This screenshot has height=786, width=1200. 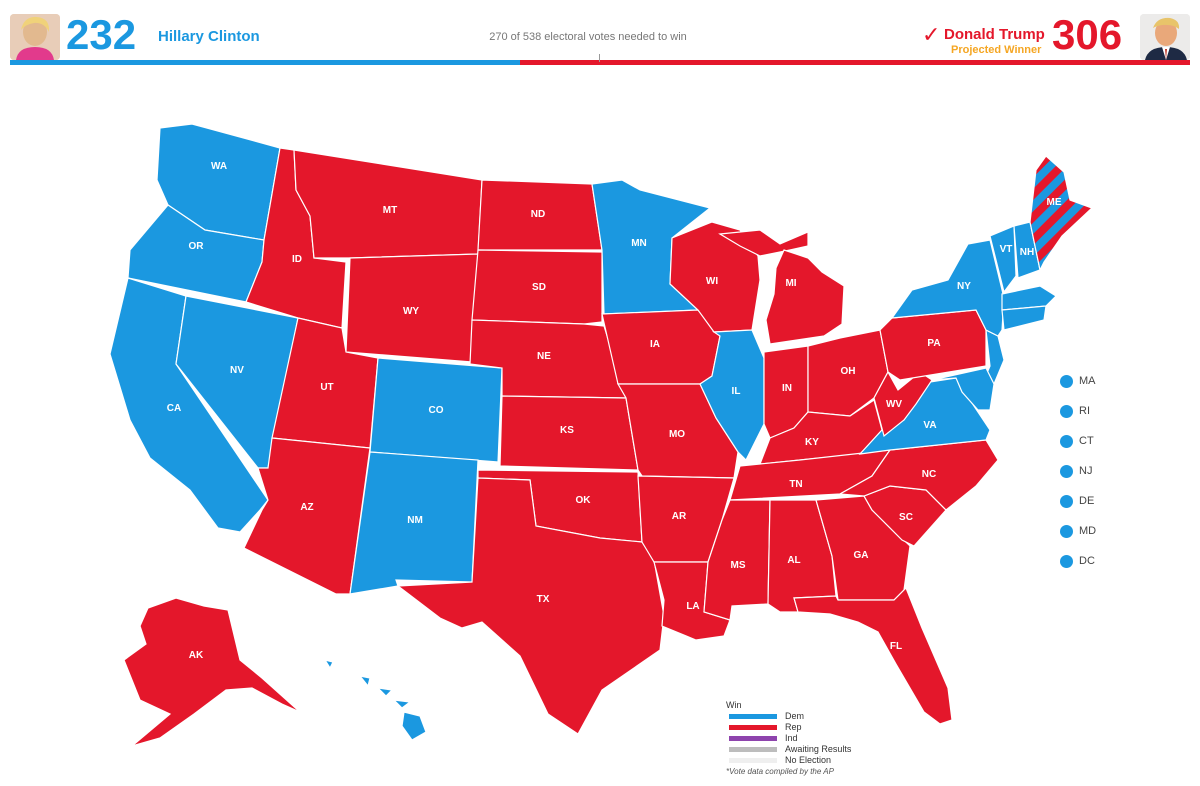 What do you see at coordinates (793, 727) in the screenshot?
I see `legend-label: Rep` at bounding box center [793, 727].